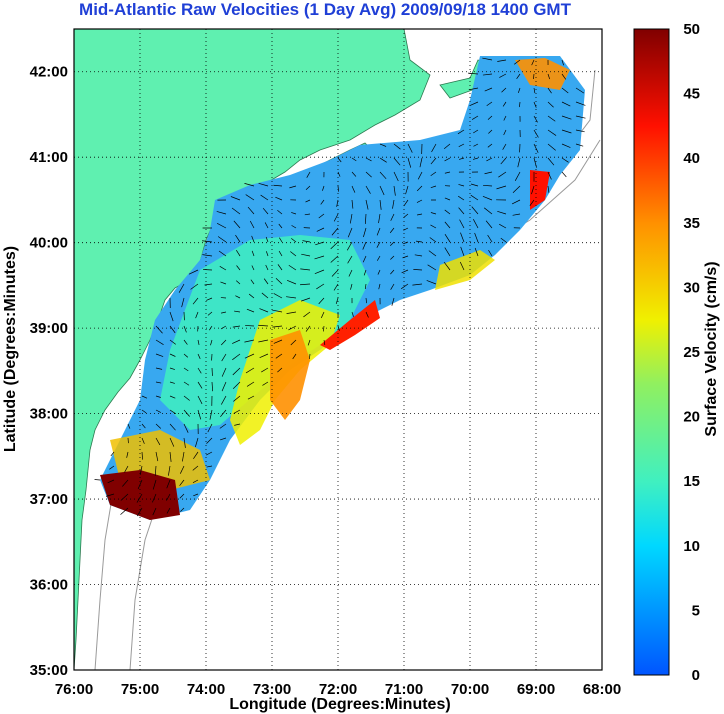 The height and width of the screenshot is (714, 724). I want to click on velocity-region, so click(350, 325).